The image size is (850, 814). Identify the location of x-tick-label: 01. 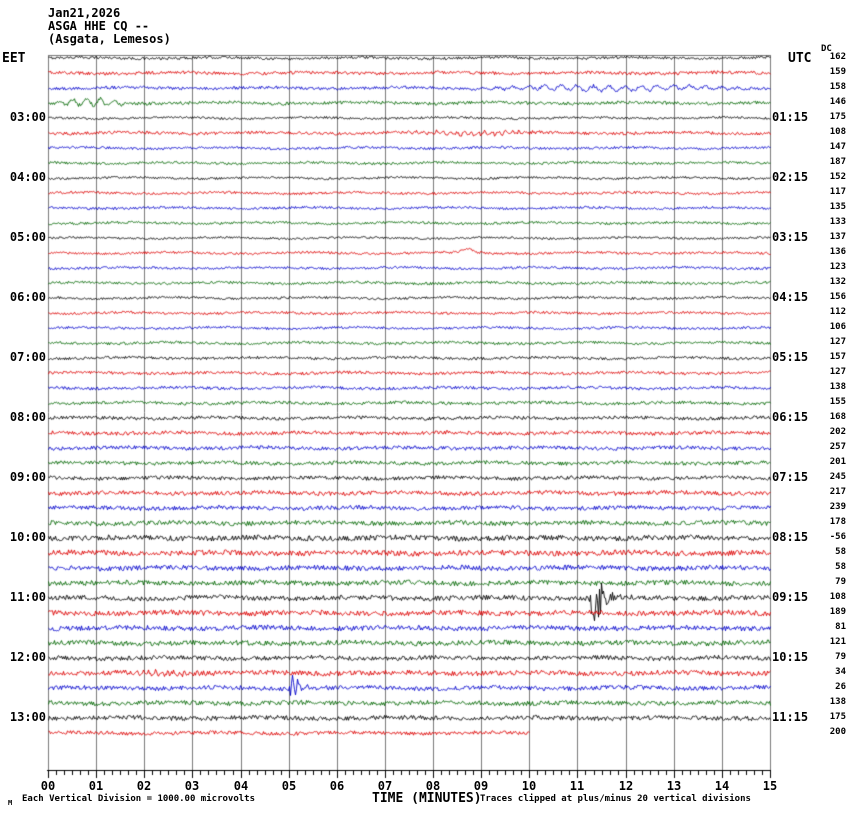
(96, 786).